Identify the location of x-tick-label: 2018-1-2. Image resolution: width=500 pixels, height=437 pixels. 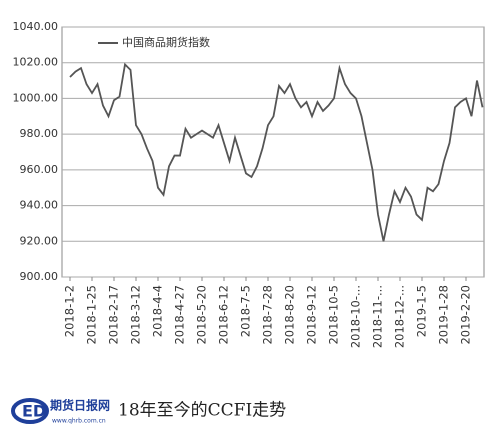
(70, 311).